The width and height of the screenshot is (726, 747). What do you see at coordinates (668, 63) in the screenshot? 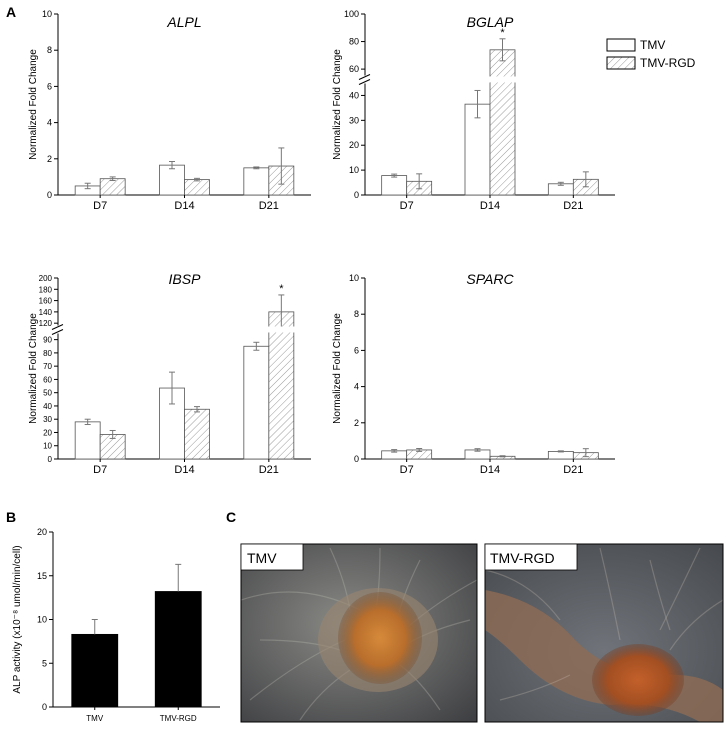
I see `legend-label-tmv-rgd: TMV-RGD` at bounding box center [668, 63].